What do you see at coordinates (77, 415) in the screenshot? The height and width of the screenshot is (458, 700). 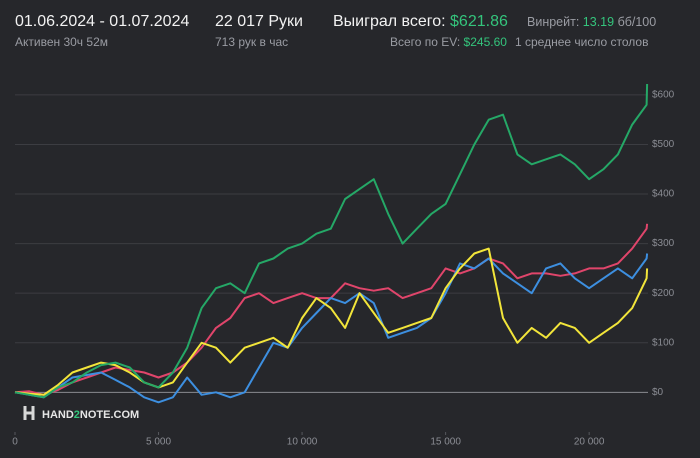 I see `logo-part: 2` at bounding box center [77, 415].